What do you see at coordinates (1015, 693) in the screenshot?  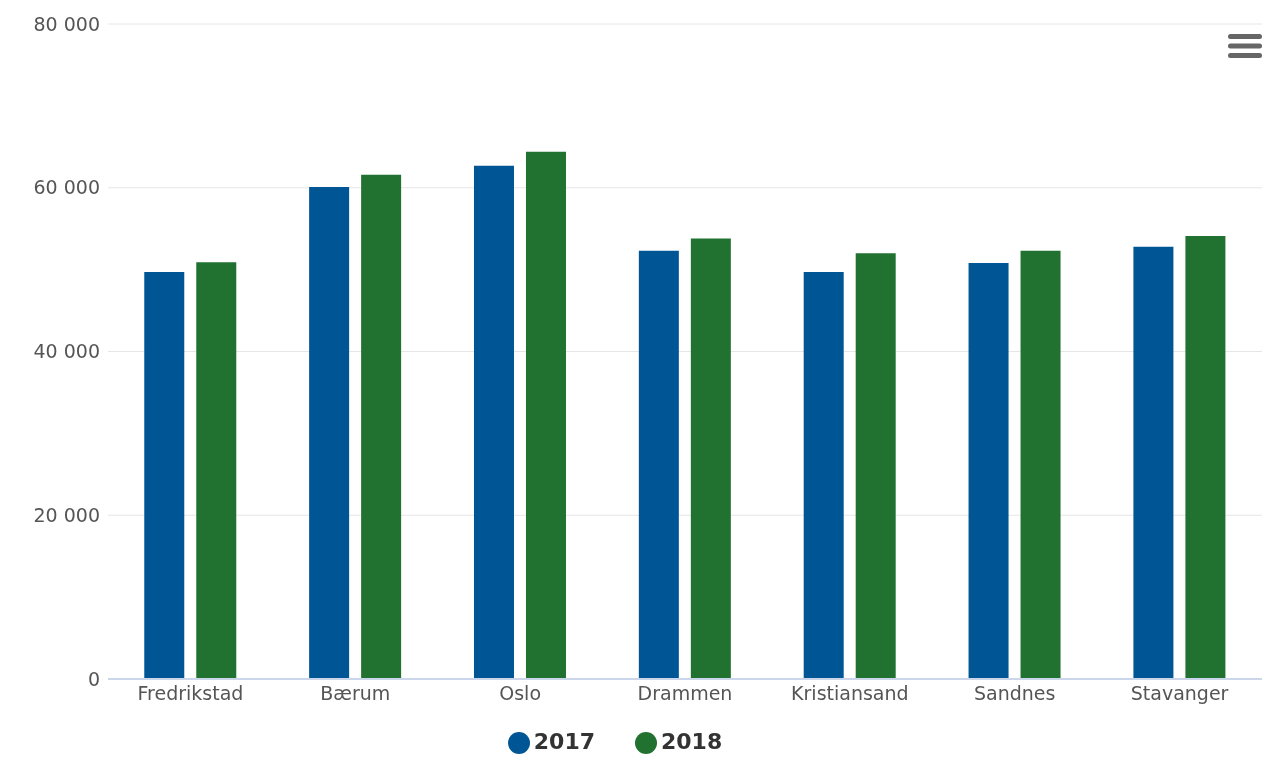 I see `x-tick-label: Sandnes` at bounding box center [1015, 693].